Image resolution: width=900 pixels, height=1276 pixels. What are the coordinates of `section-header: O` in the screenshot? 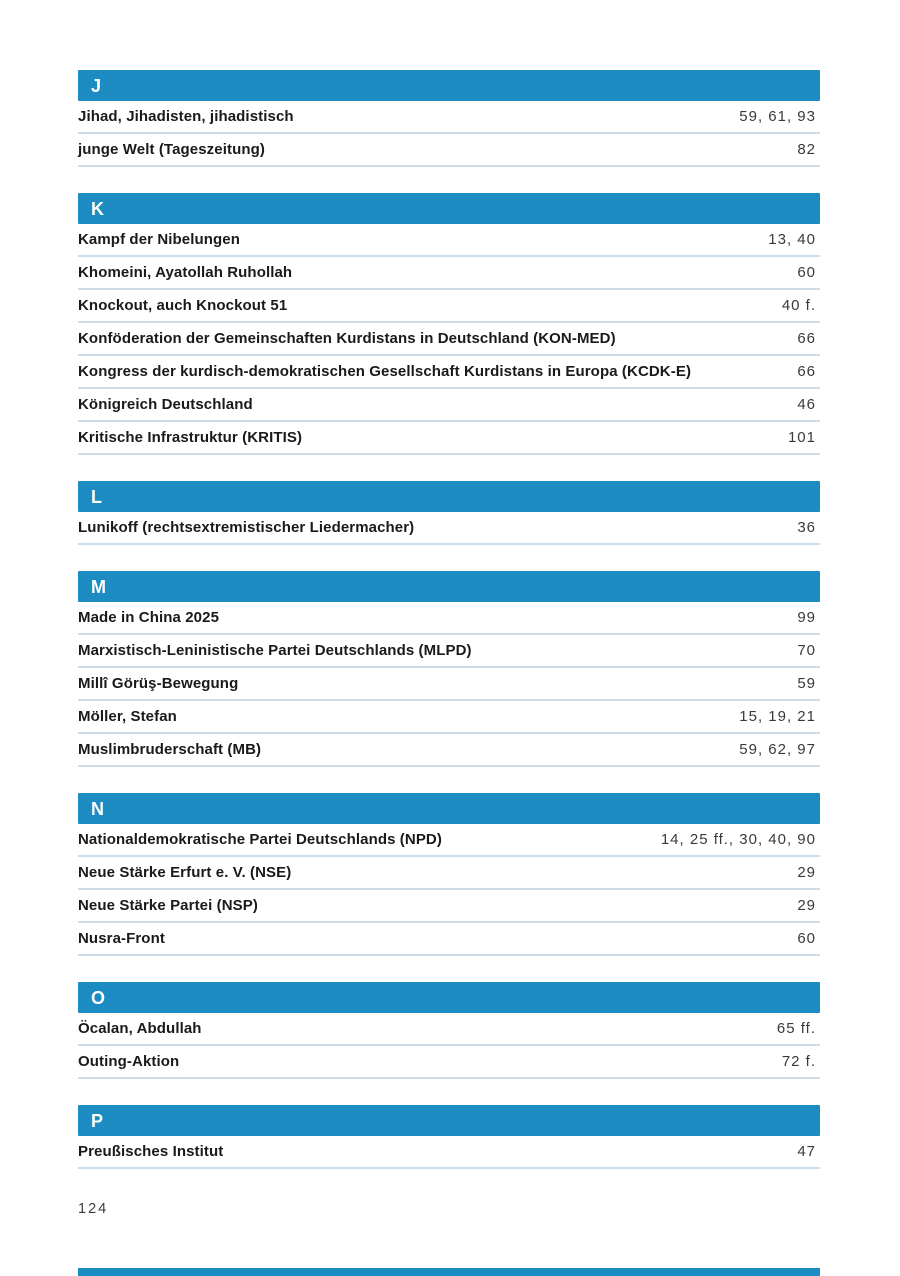 It's located at (449, 997).